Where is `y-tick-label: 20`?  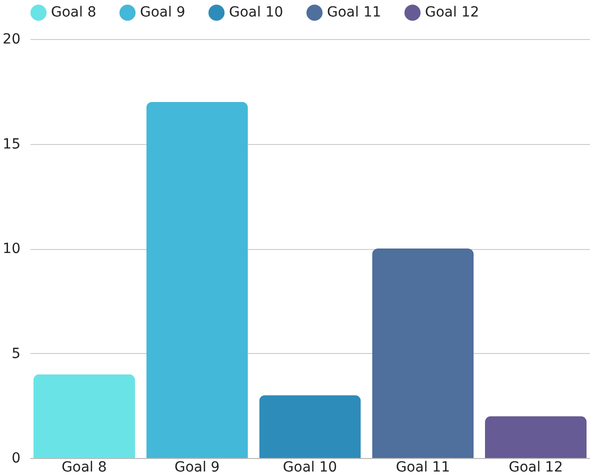
y-tick-label: 20 is located at coordinates (11, 40).